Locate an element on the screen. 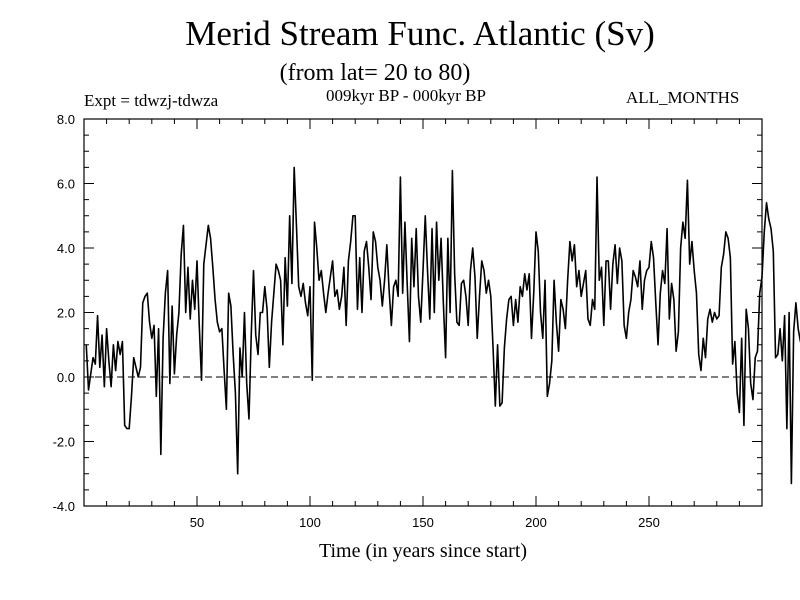  x-tick-labels: 50 100 150 200 250 is located at coordinates (425, 522).